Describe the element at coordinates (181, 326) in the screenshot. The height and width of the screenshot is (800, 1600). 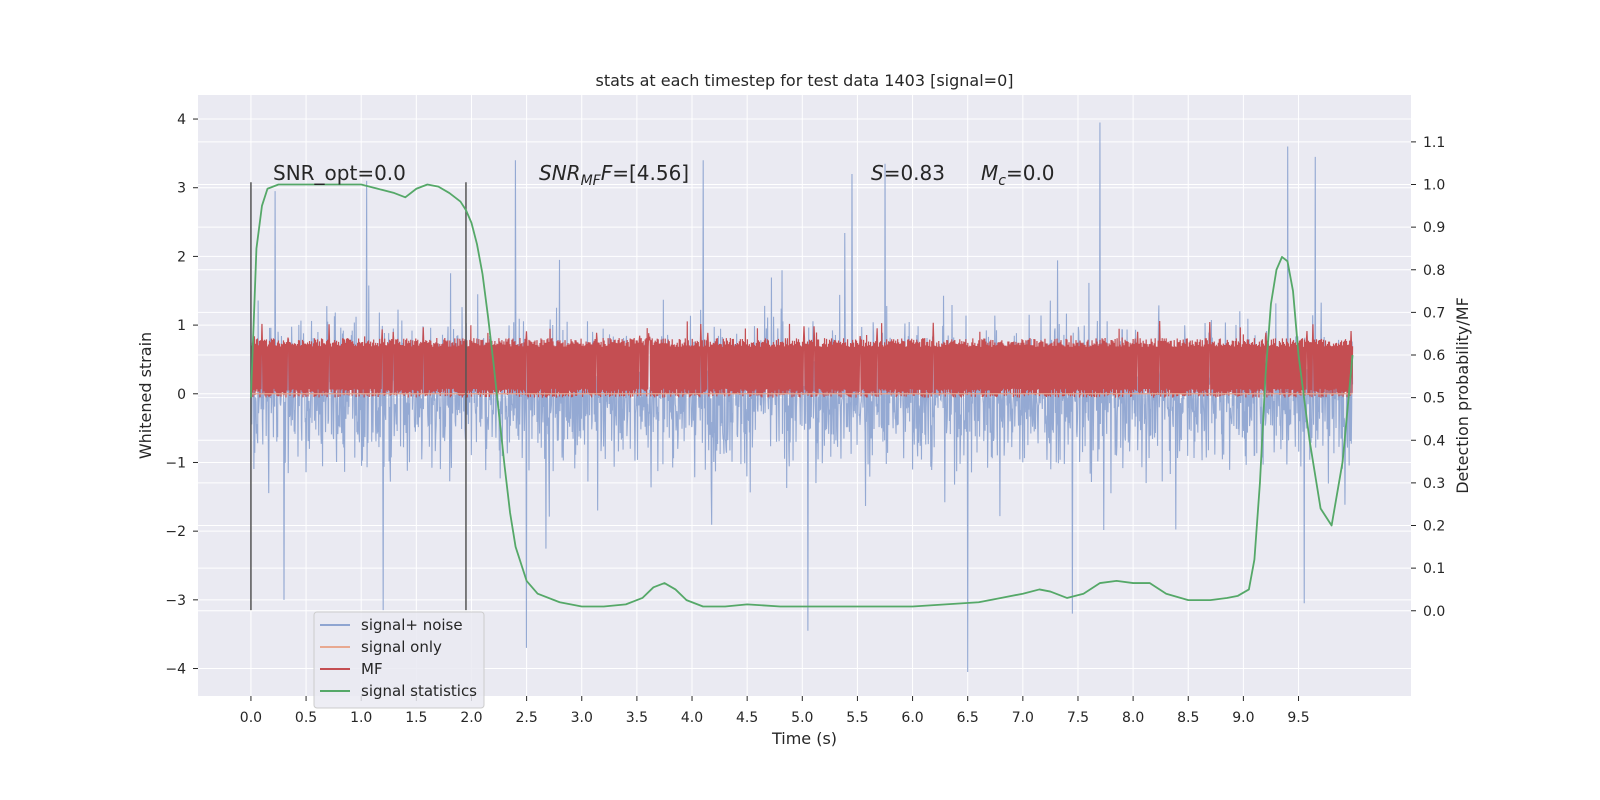
I see `y-tick-label-5: 1` at that location.